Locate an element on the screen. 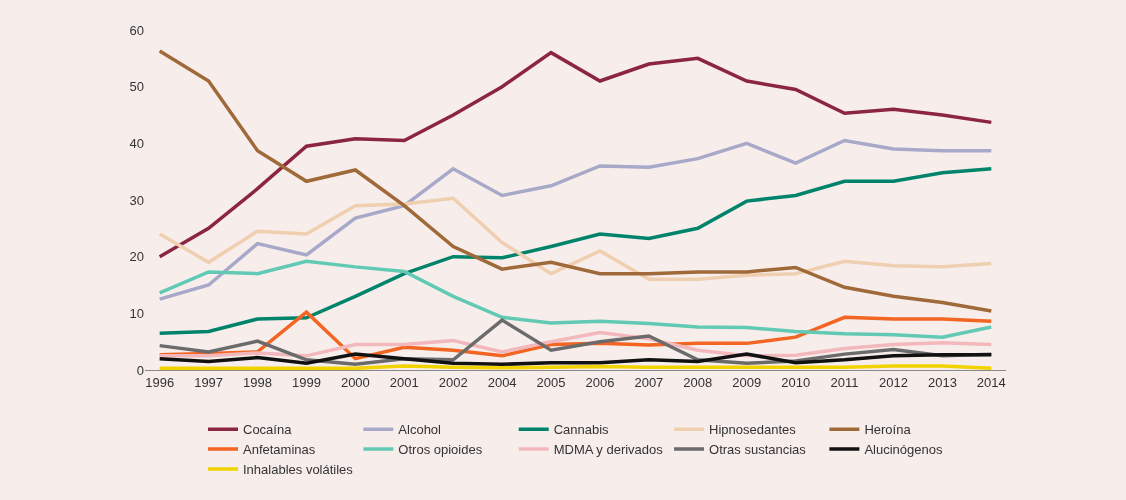 The height and width of the screenshot is (500, 1126). y-tick-label: 30 is located at coordinates (136, 200).